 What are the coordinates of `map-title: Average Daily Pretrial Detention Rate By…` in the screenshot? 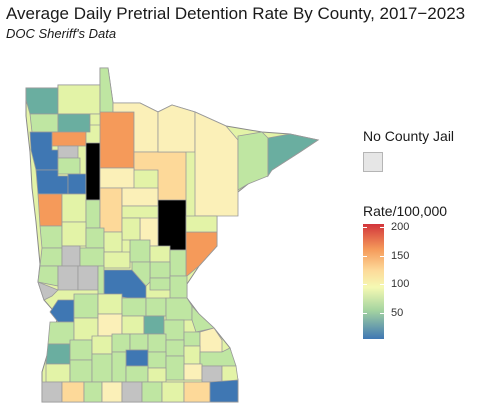 It's located at (236, 13).